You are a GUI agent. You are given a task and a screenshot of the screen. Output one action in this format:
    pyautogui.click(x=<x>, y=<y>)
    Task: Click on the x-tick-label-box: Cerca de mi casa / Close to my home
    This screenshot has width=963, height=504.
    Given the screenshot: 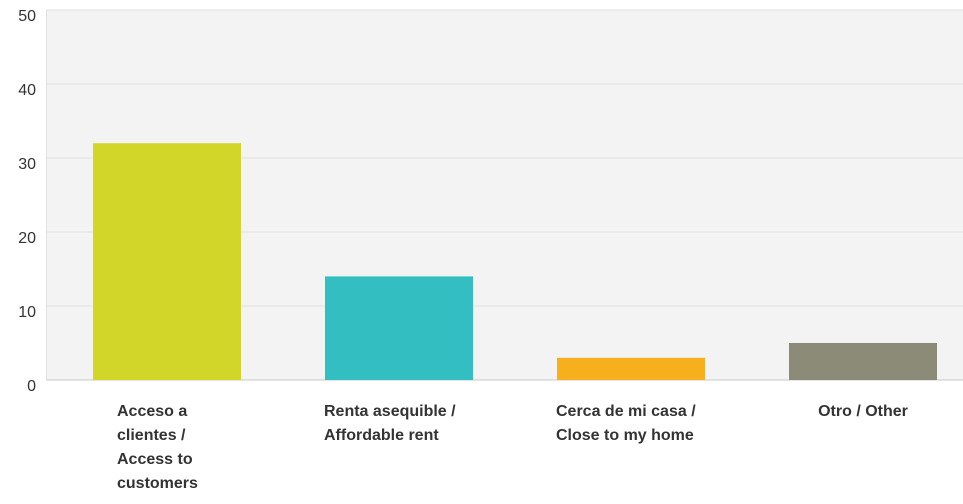 What is the action you would take?
    pyautogui.click(x=631, y=424)
    